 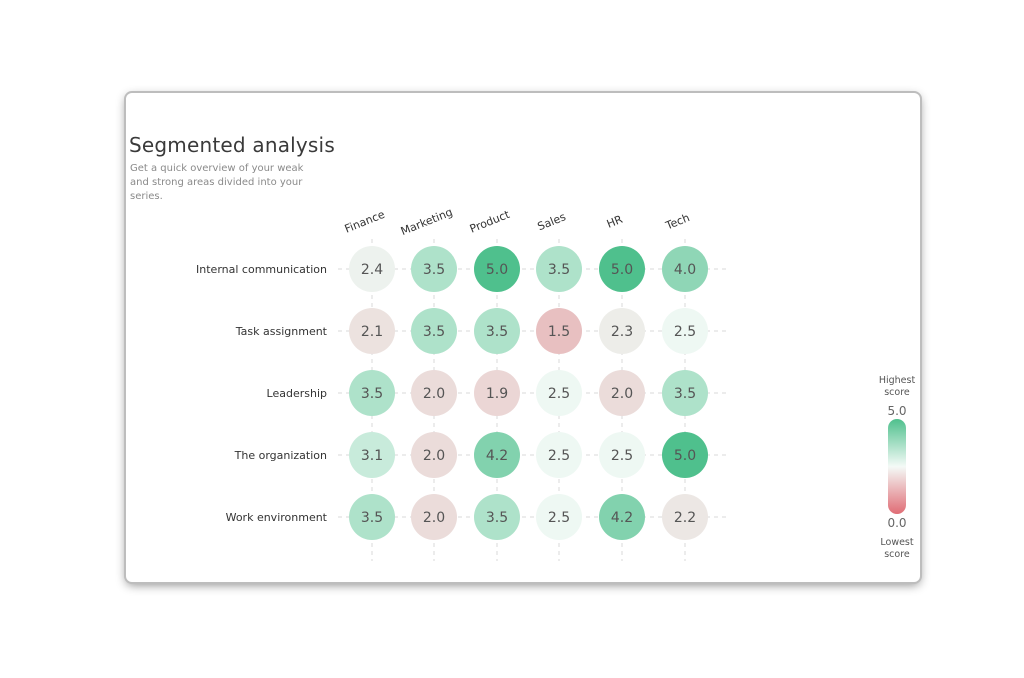 I want to click on column-label: Tech, so click(x=677, y=222).